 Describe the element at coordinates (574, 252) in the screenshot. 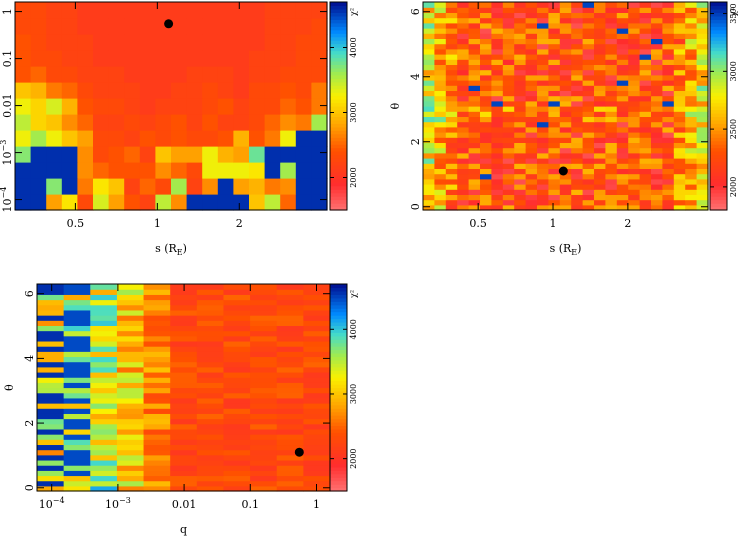

I see `x-axis-label-sub: E` at that location.